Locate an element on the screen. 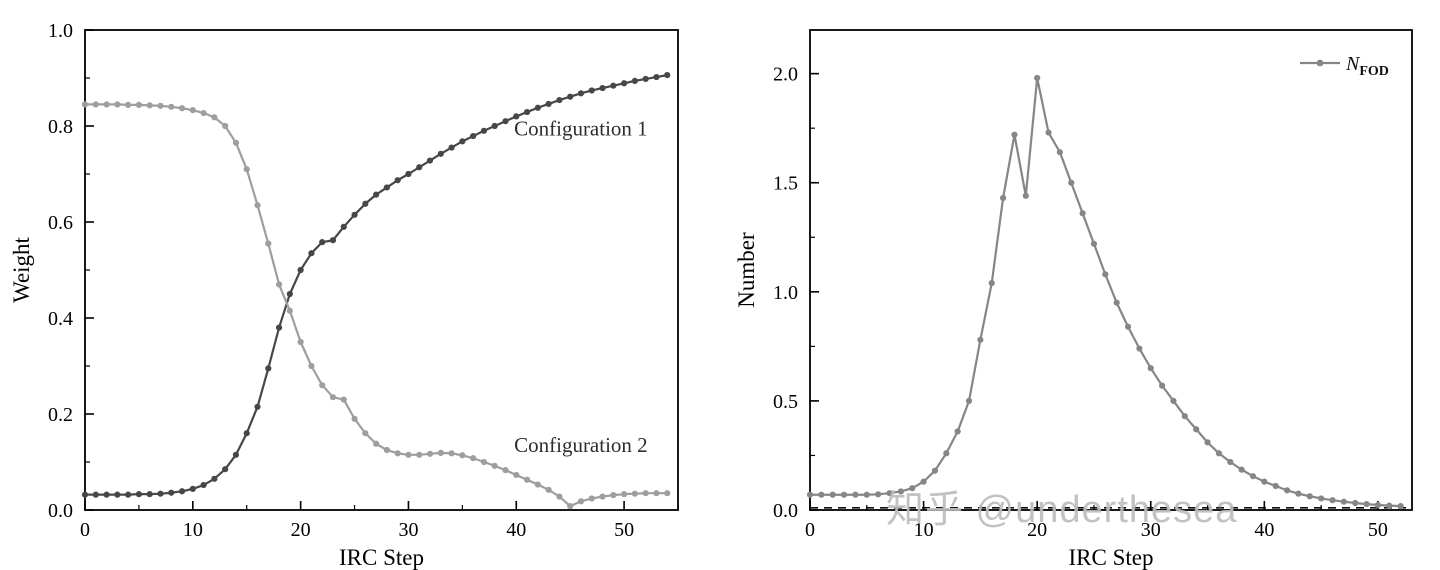  y-tick-label: 0.4 is located at coordinates (60, 319).